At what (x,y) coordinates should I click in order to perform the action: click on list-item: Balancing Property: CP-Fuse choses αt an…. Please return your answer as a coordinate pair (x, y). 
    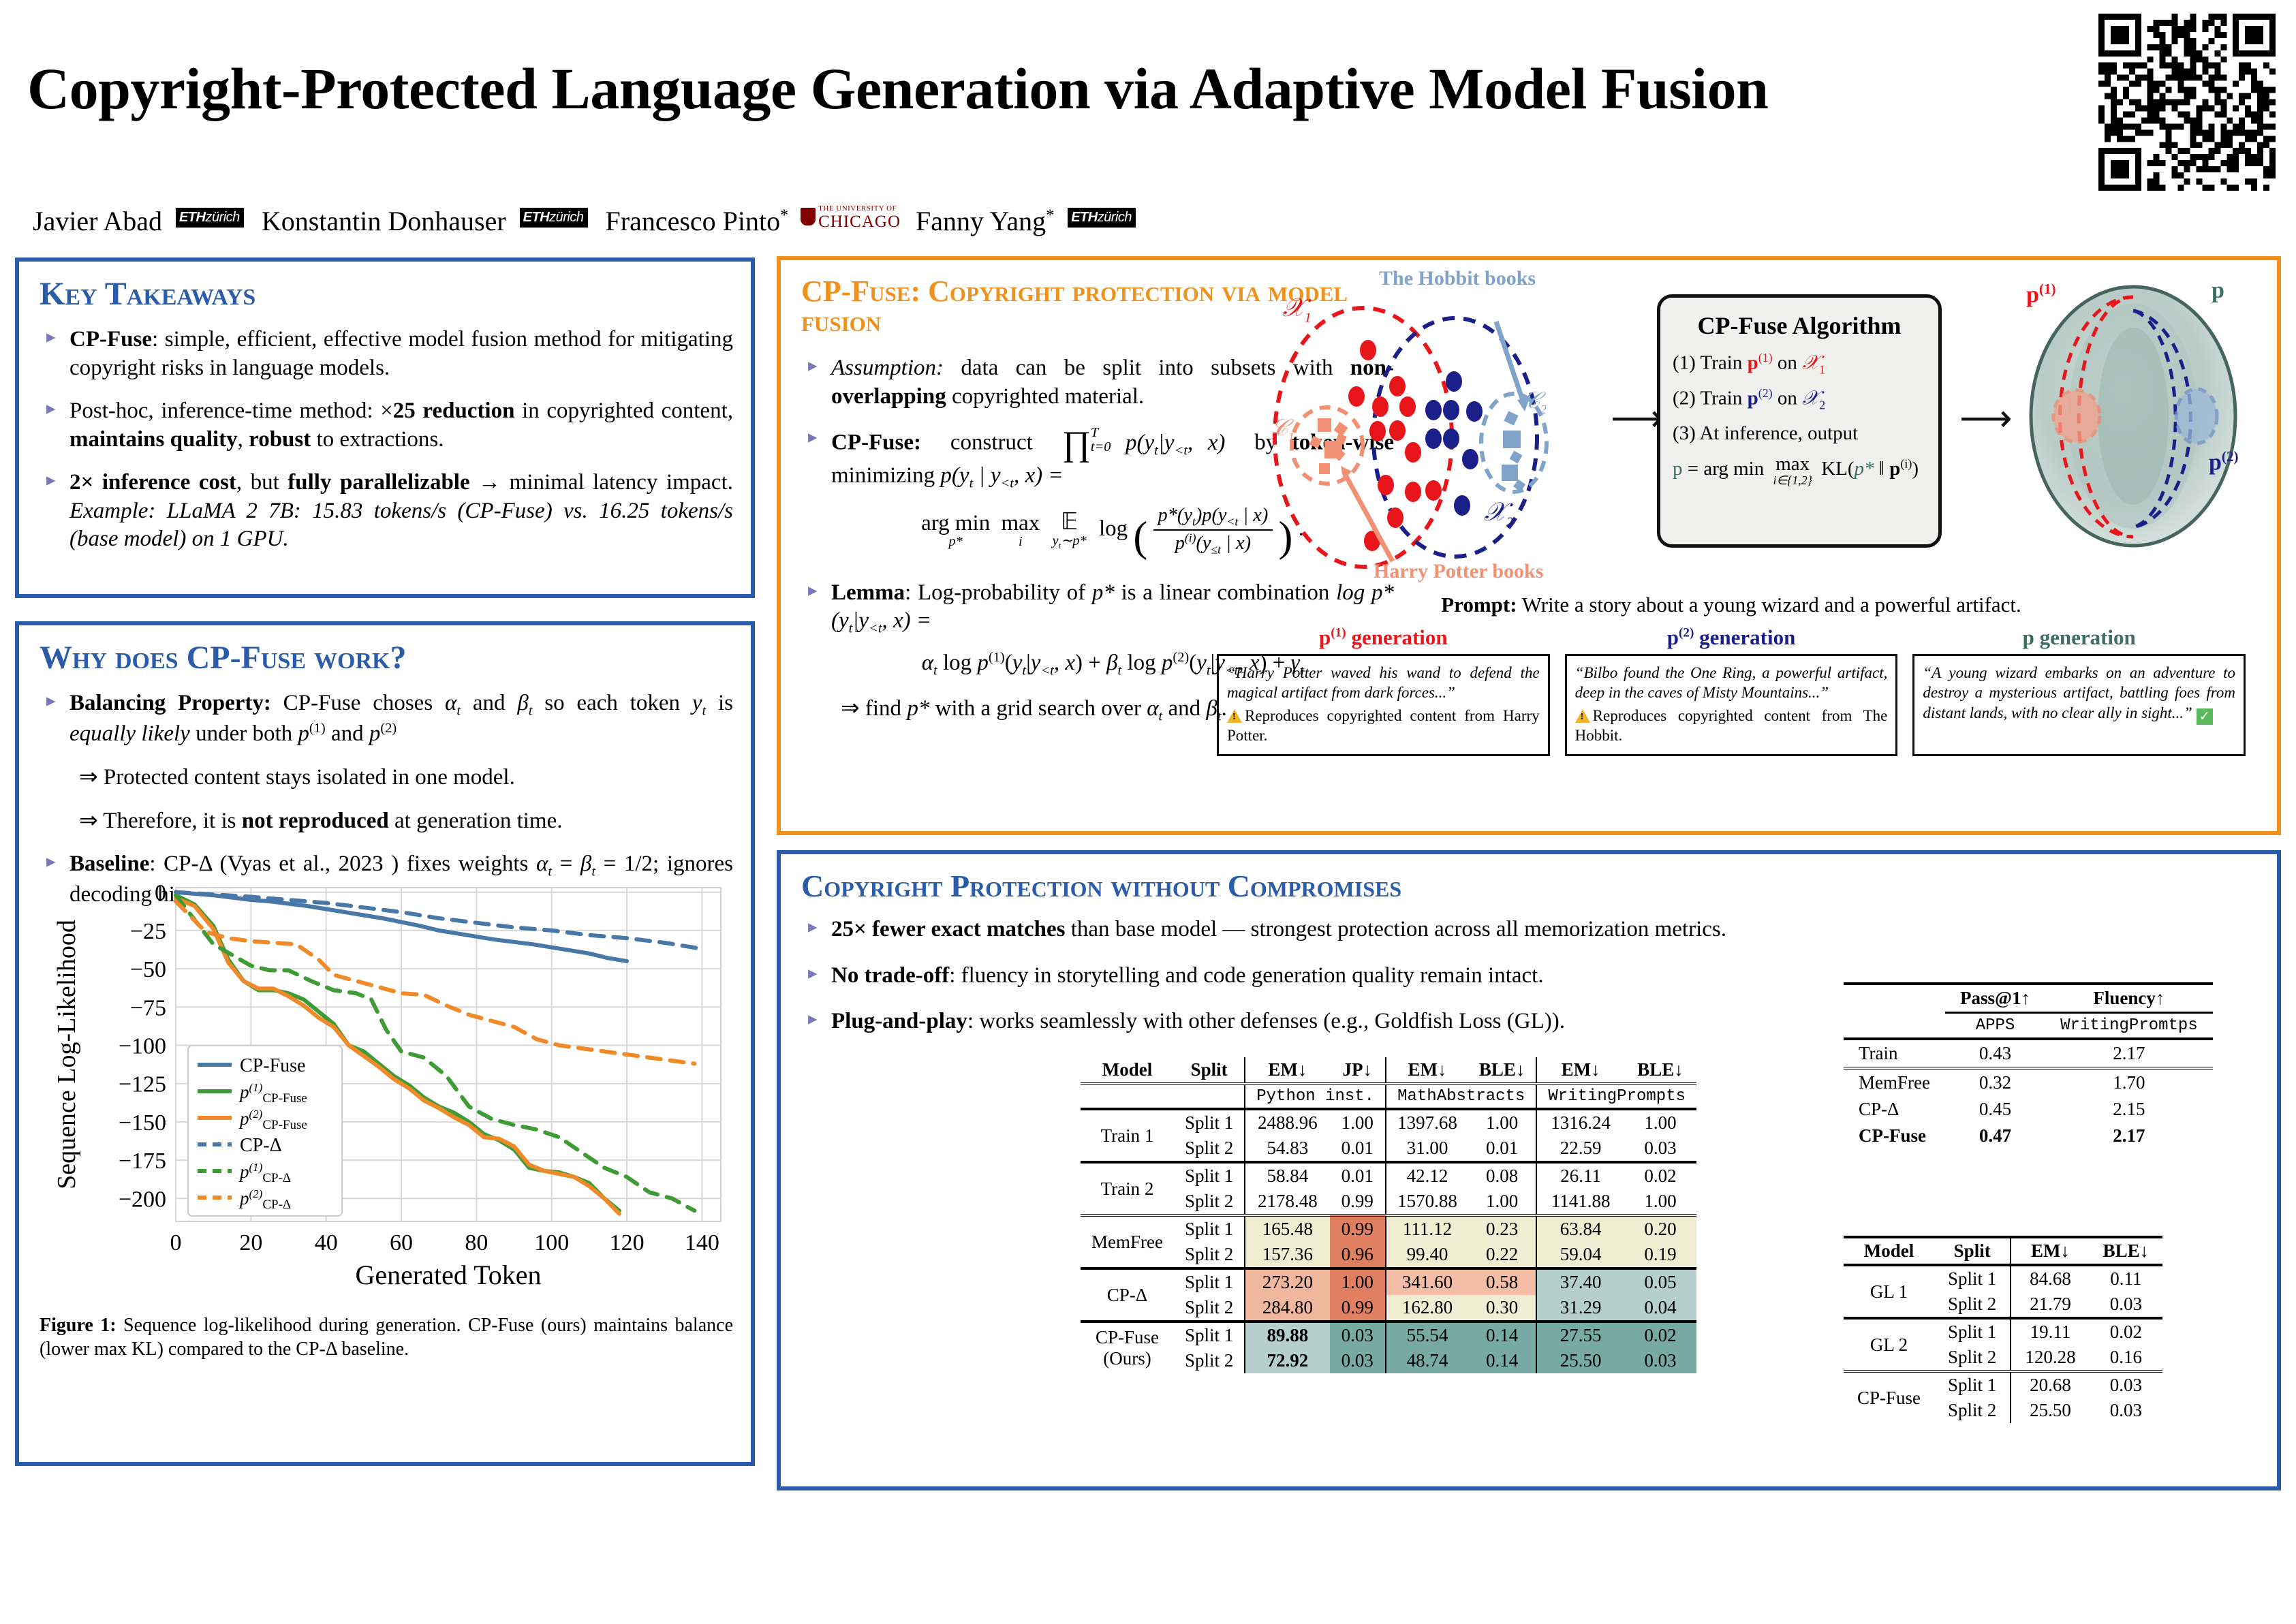
    Looking at the image, I should click on (387, 719).